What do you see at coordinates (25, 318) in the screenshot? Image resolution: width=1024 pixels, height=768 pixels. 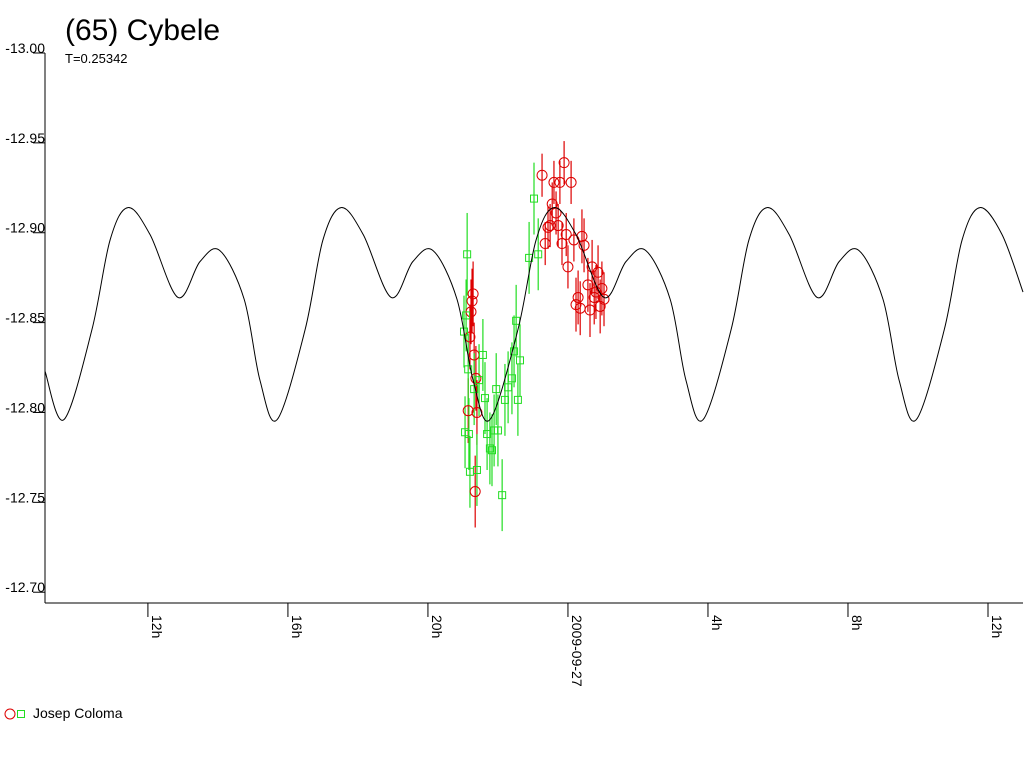 I see `y-tick-label: -12.85` at bounding box center [25, 318].